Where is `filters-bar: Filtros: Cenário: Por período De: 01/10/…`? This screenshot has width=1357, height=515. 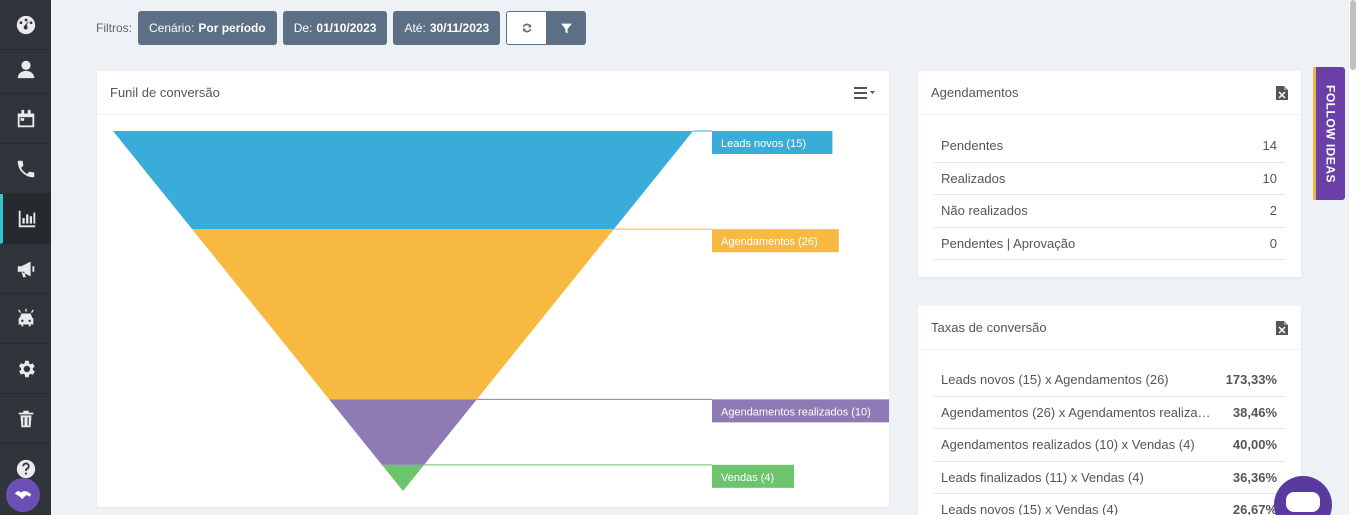 filters-bar: Filtros: Cenário: Por período De: 01/10/… is located at coordinates (341, 28).